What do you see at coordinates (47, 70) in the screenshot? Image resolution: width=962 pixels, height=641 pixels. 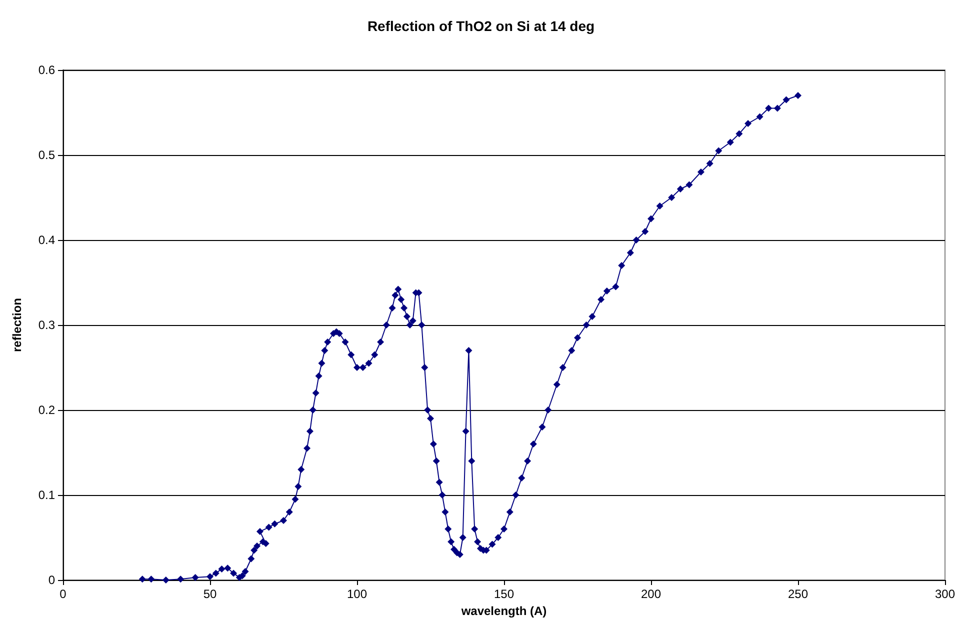 I see `y-tick-label: 0.6` at bounding box center [47, 70].